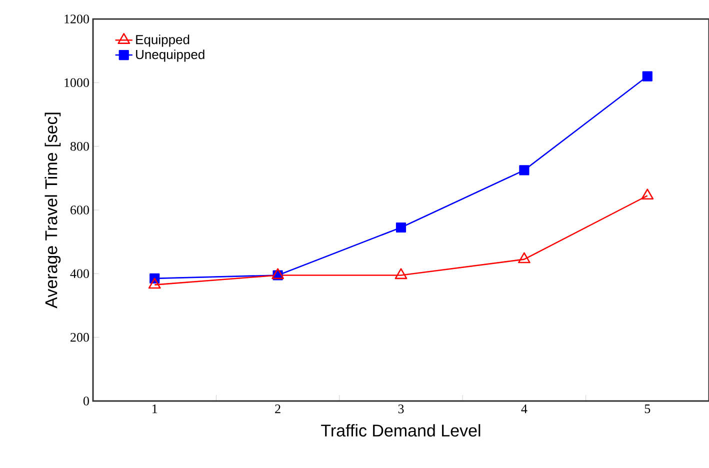 This screenshot has width=709, height=468. I want to click on y-tick-label: 200, so click(79, 337).